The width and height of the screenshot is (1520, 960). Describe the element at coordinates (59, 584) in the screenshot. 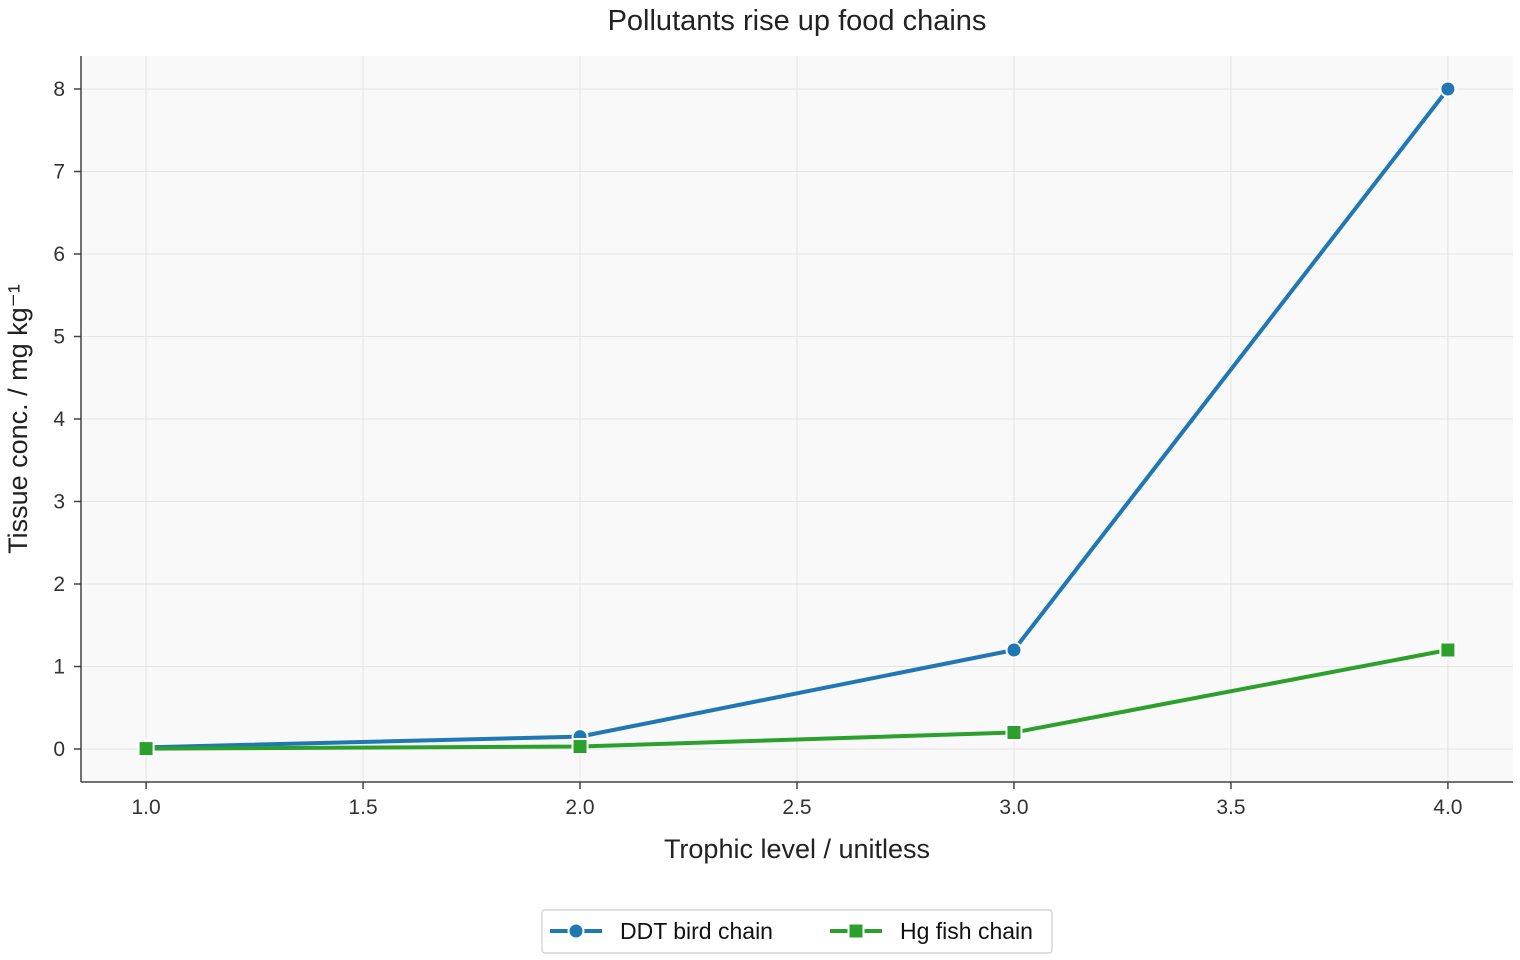

I see `y-tick-label: 2` at that location.